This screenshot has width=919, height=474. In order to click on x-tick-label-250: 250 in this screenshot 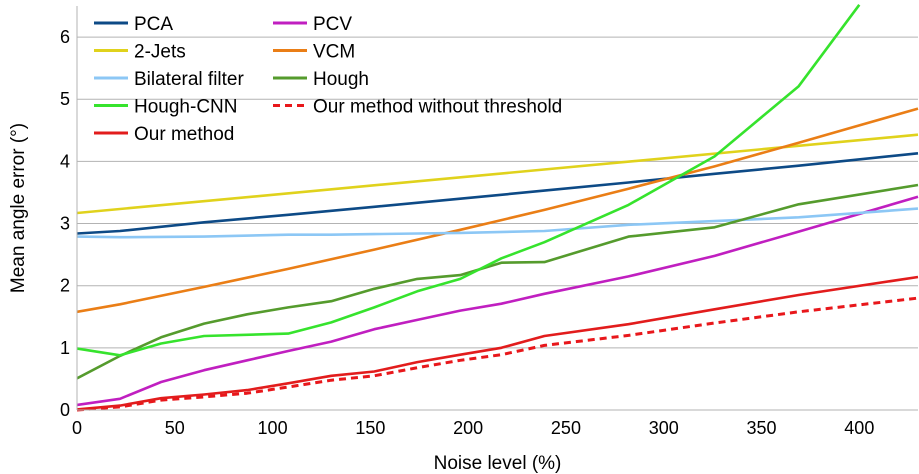, I will do `click(566, 428)`.